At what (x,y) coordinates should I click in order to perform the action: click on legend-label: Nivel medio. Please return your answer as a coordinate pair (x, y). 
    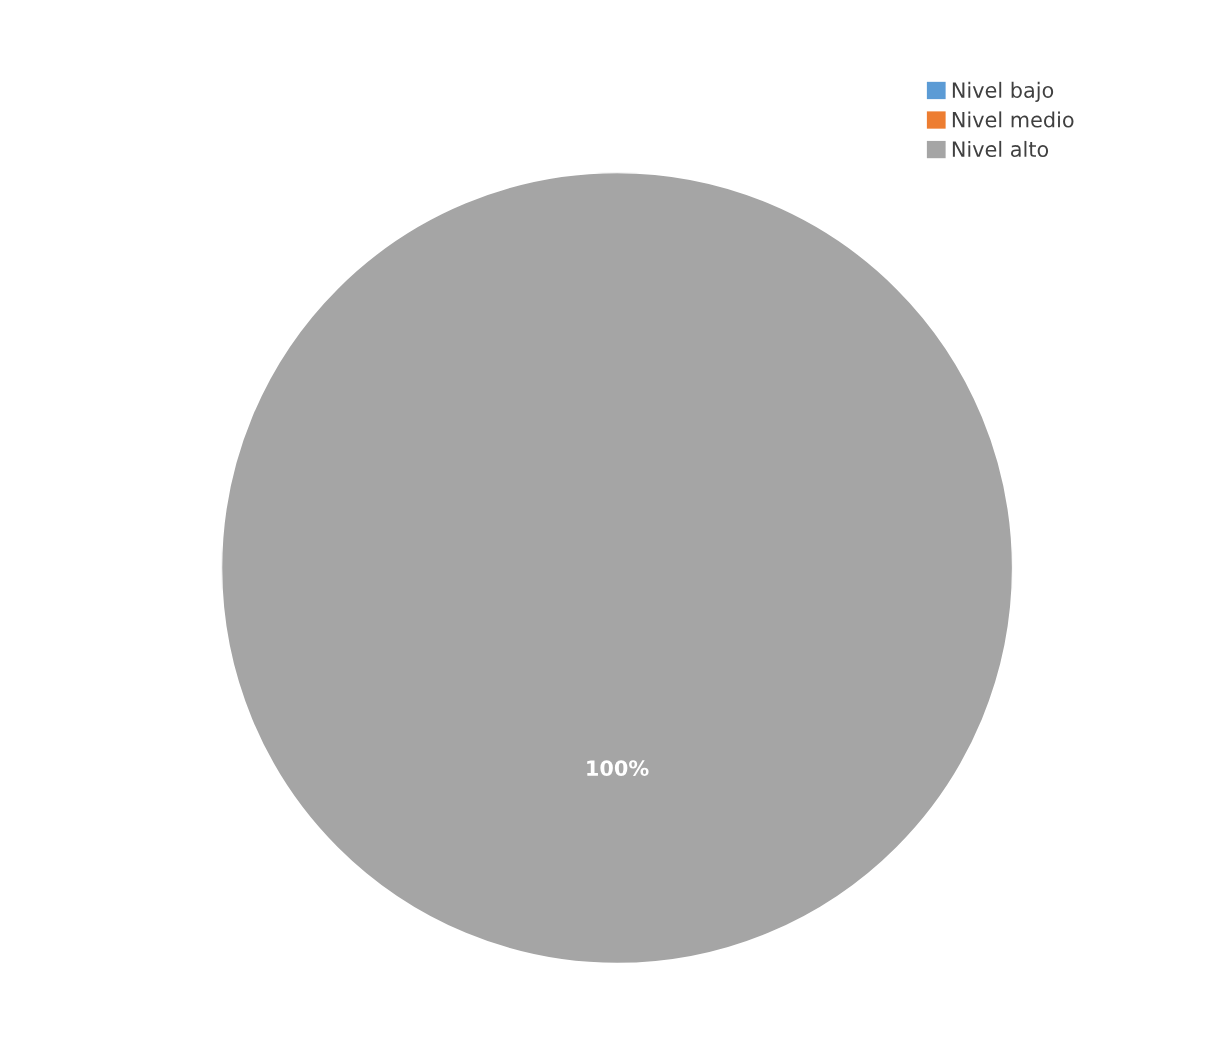
    Looking at the image, I should click on (1013, 119).